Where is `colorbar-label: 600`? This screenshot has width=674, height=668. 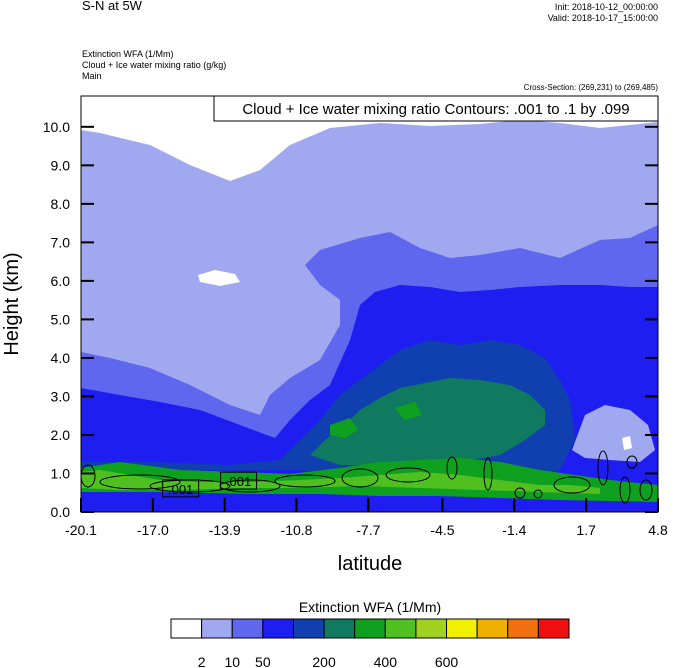
colorbar-label: 600 is located at coordinates (447, 661).